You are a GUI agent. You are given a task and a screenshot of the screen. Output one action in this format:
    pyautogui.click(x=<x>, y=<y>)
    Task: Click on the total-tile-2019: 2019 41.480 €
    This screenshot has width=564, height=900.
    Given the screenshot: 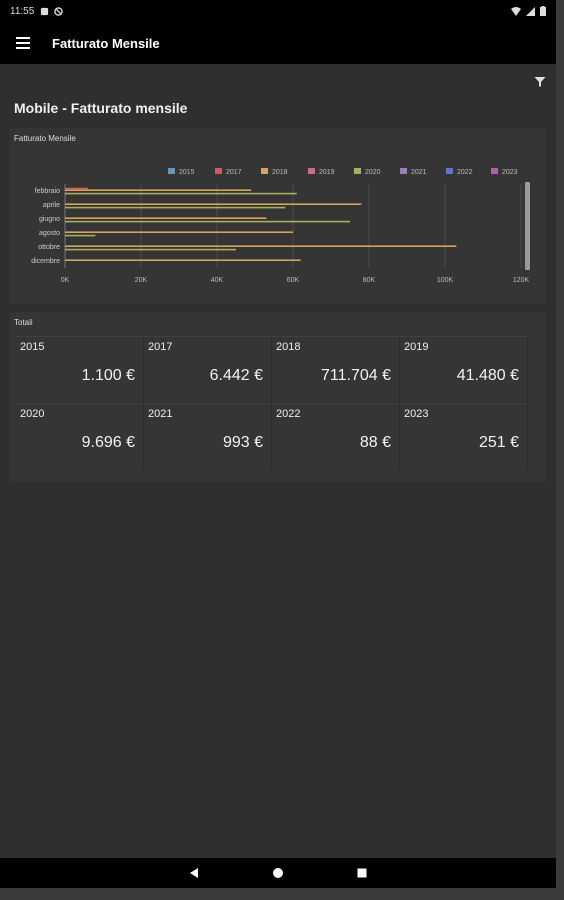 What is the action you would take?
    pyautogui.click(x=464, y=369)
    